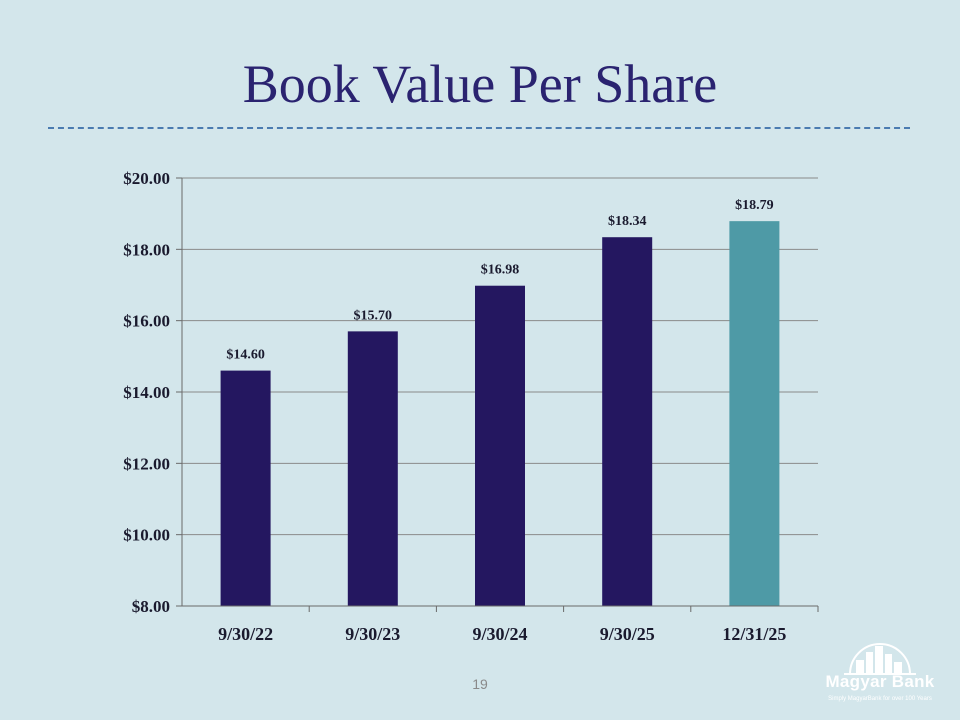 The height and width of the screenshot is (720, 960). I want to click on data-label: $18.79, so click(754, 205).